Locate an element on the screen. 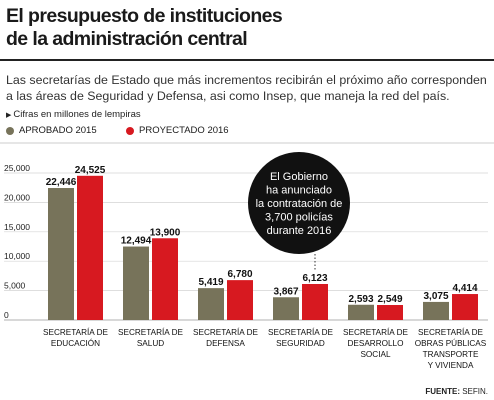 The image size is (494, 400). category-label: SALUD is located at coordinates (150, 343).